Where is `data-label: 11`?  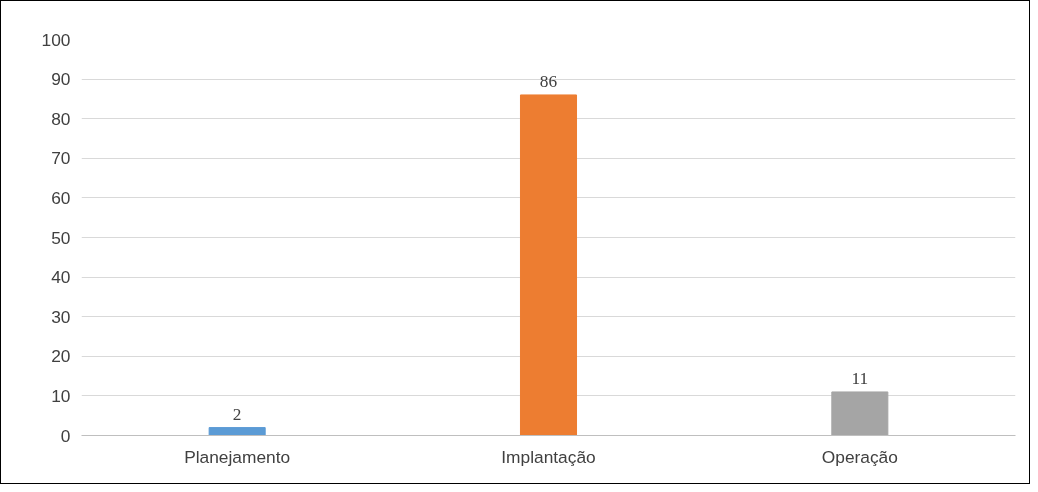
data-label: 11 is located at coordinates (860, 378).